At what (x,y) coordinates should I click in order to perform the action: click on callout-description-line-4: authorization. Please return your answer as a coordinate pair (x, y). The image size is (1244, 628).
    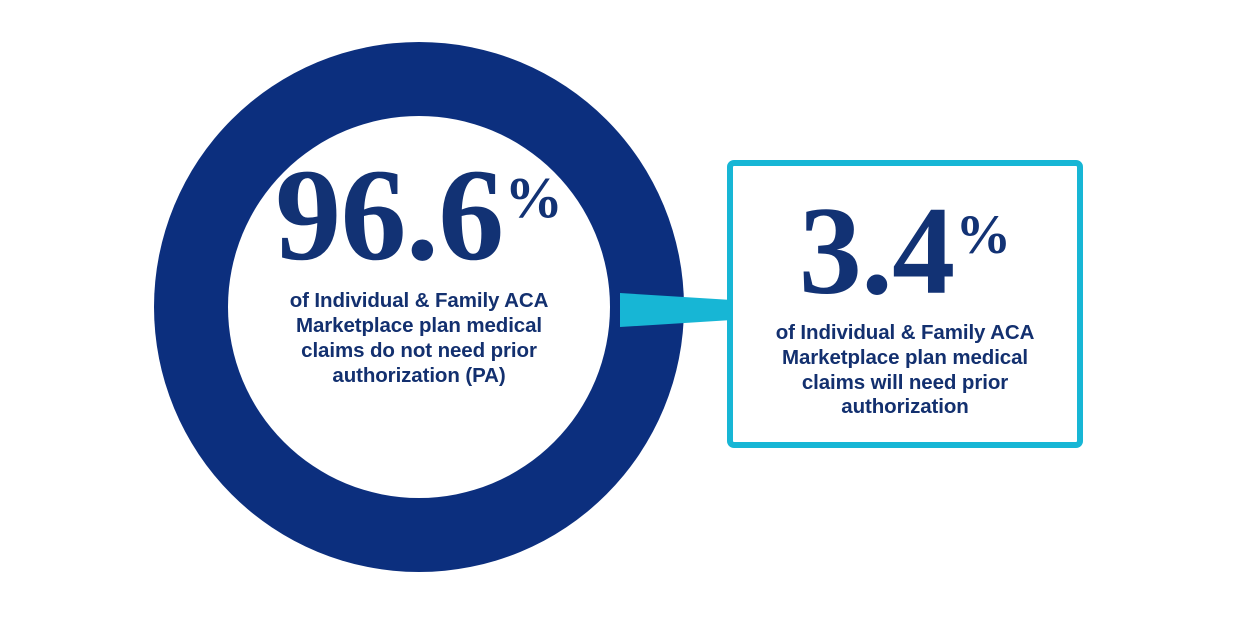
    Looking at the image, I should click on (905, 407).